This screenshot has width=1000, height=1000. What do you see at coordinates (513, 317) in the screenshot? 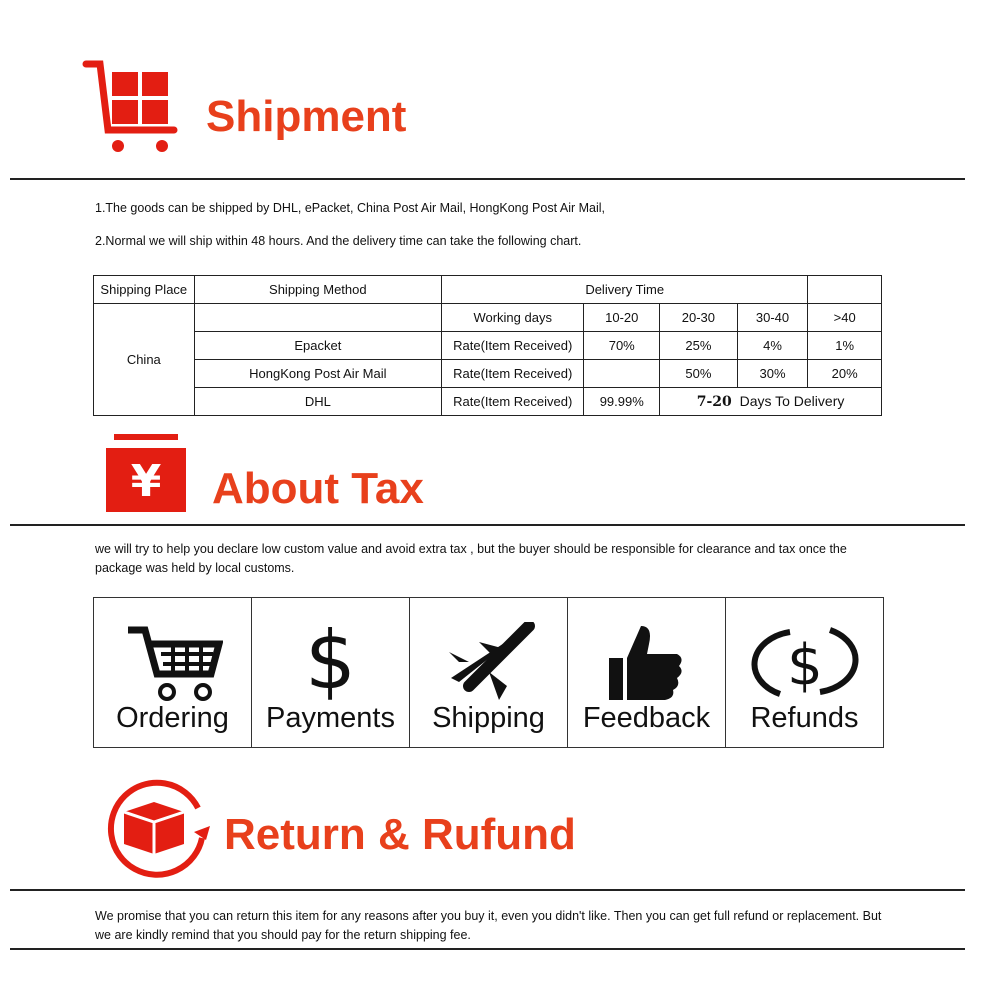
I see `working-days-label: Working days` at bounding box center [513, 317].